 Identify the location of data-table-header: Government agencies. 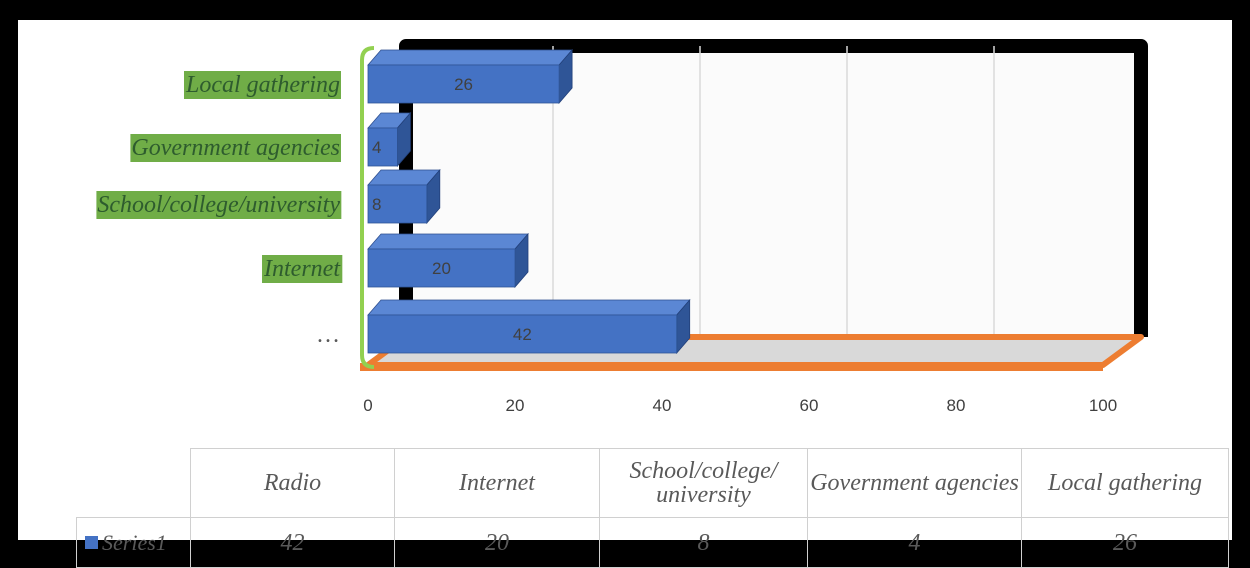
(914, 483).